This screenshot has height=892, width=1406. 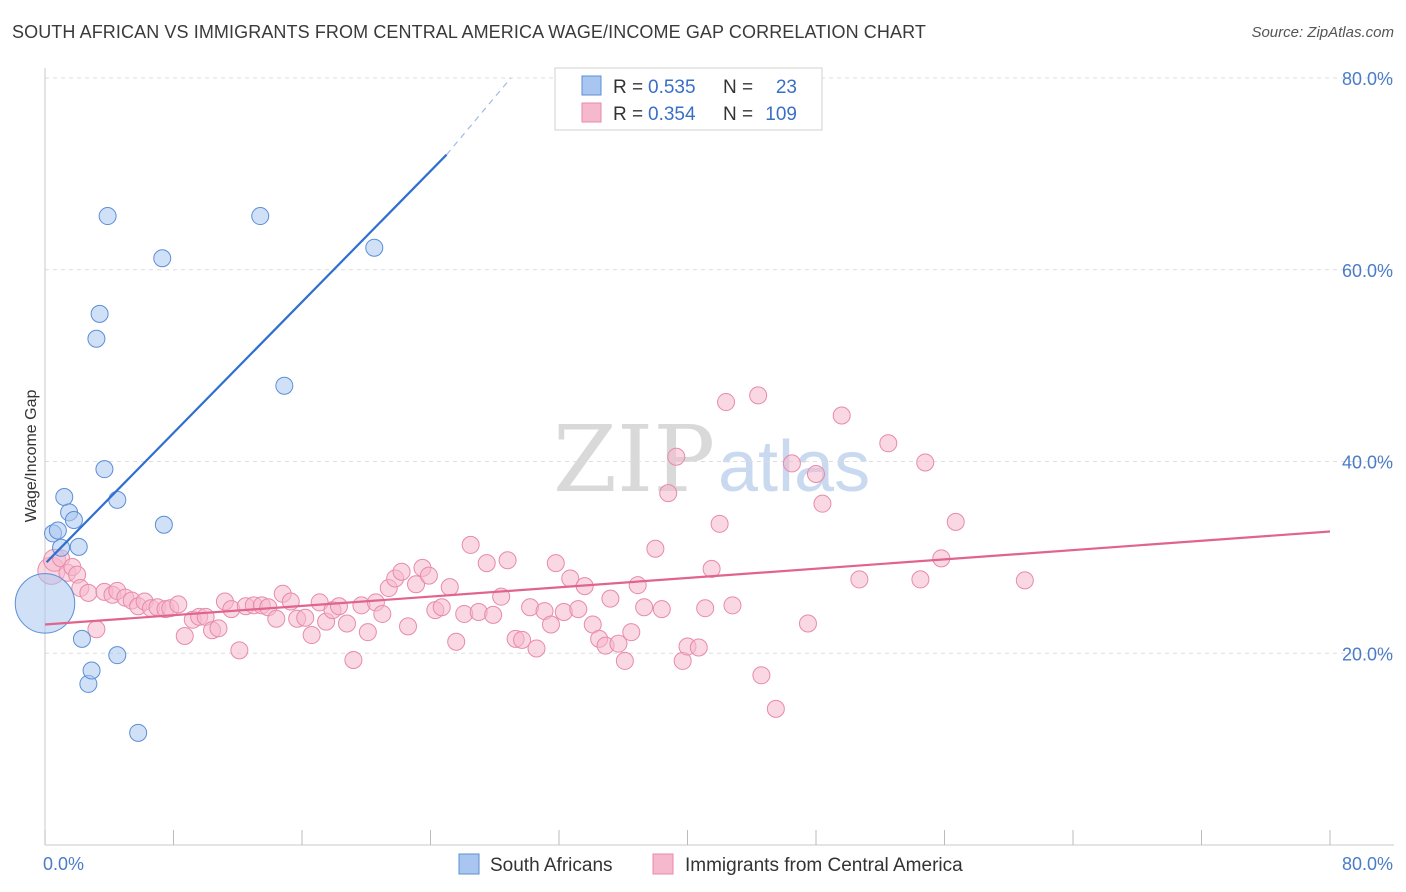 I want to click on bottom-legend-swatch-south-africans, so click(x=469, y=864).